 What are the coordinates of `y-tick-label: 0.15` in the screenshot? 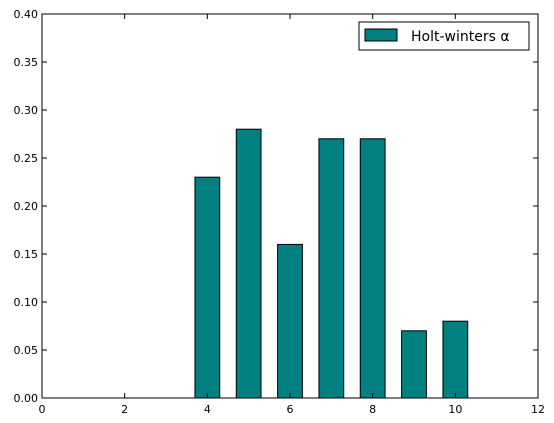 It's located at (26, 254).